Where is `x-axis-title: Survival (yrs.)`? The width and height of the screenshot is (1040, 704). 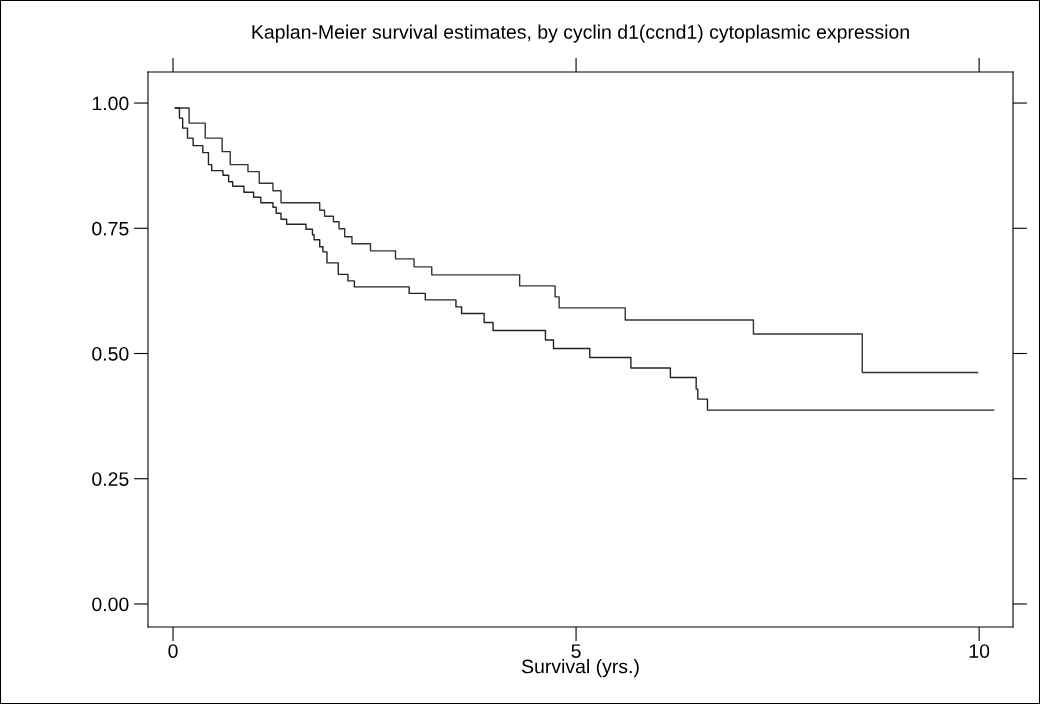
x-axis-title: Survival (yrs.) is located at coordinates (580, 668).